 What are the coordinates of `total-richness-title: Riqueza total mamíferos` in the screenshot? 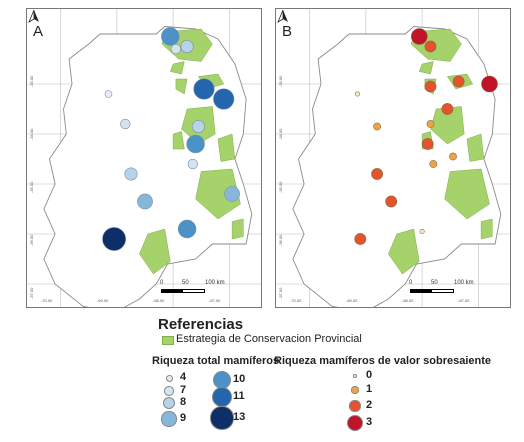 It's located at (216, 361).